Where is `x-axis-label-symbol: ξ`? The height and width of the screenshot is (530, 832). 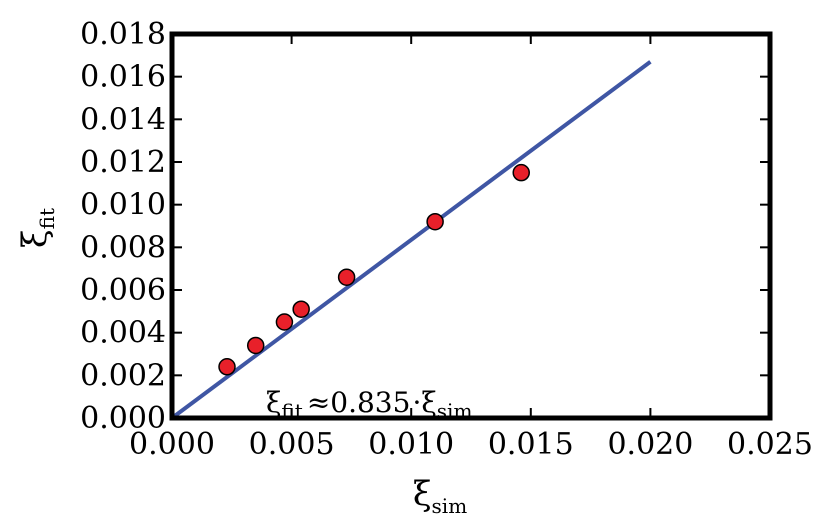 x-axis-label-symbol: ξ is located at coordinates (422, 494).